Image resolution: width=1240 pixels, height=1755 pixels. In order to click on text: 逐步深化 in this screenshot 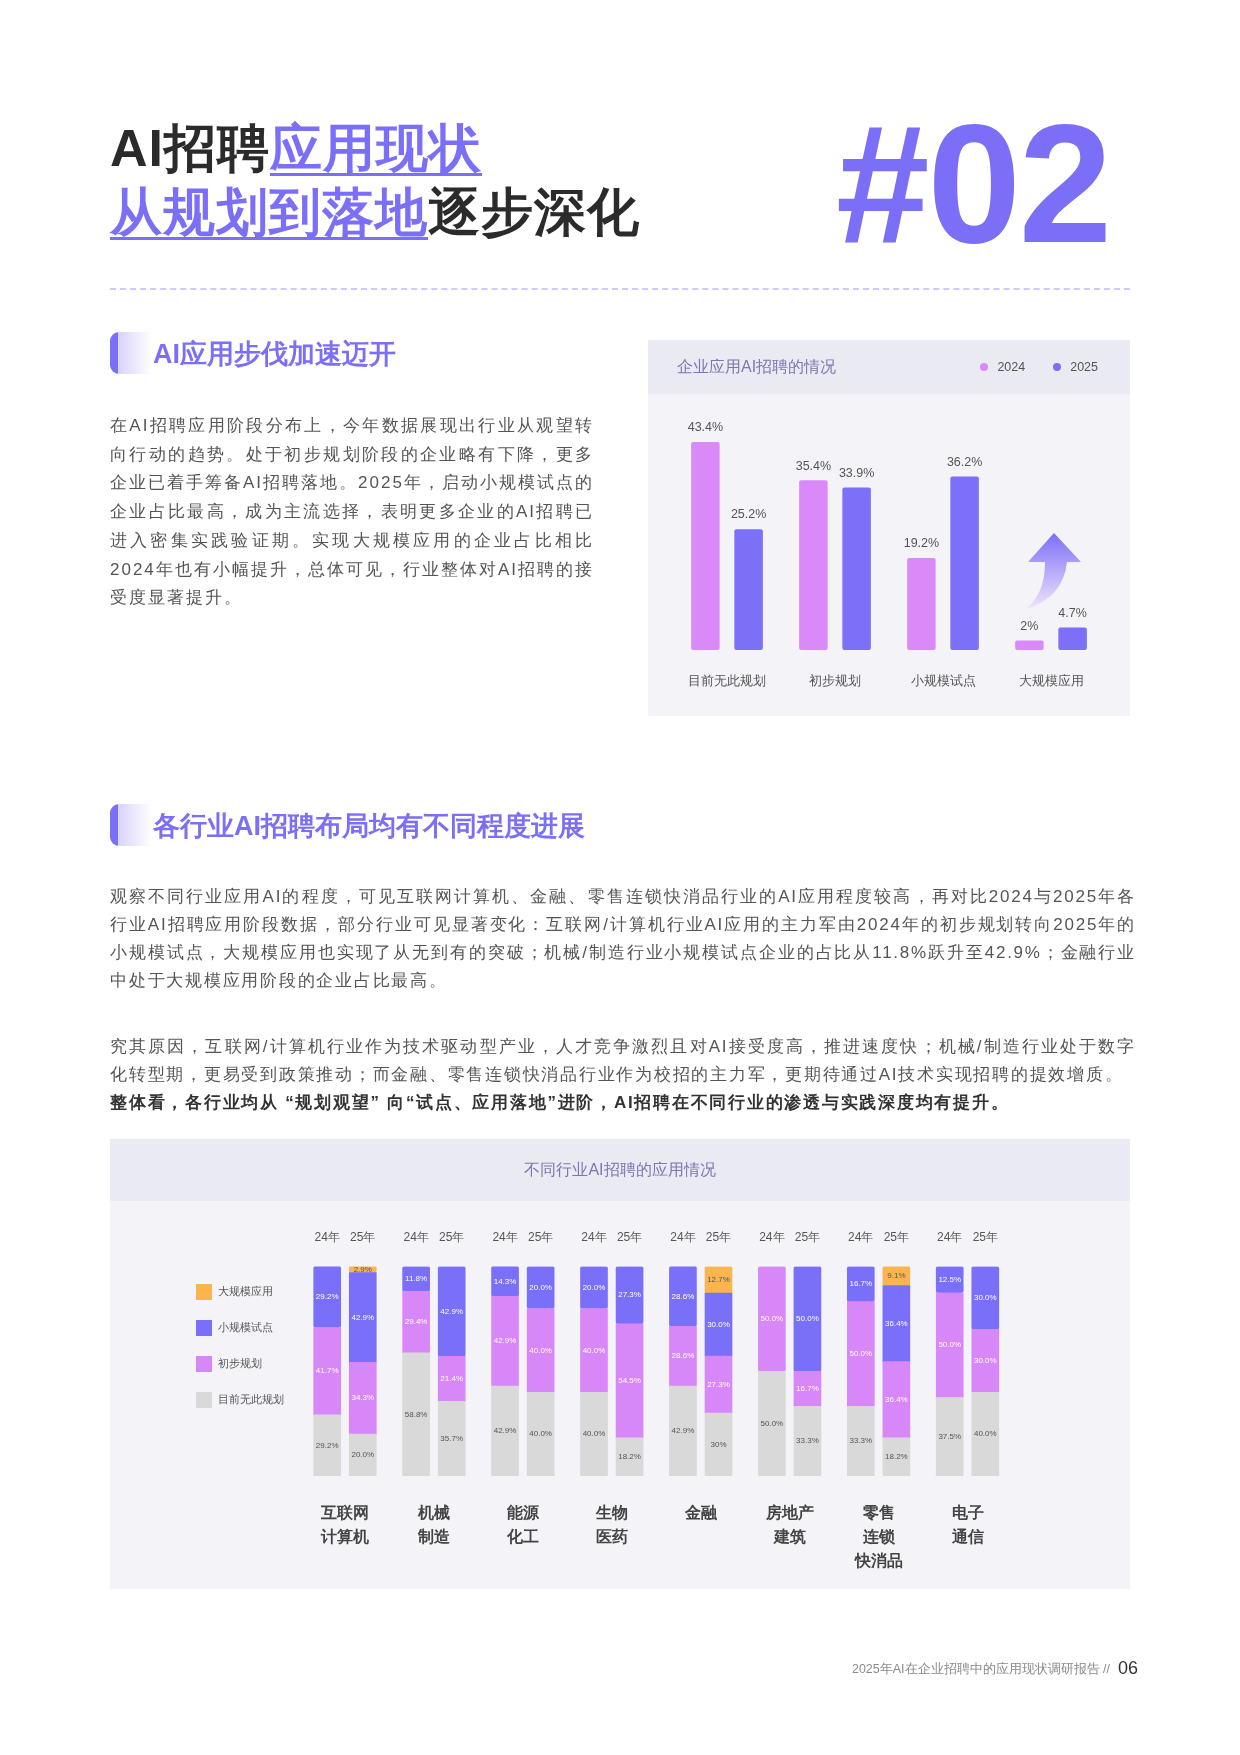, I will do `click(534, 212)`.